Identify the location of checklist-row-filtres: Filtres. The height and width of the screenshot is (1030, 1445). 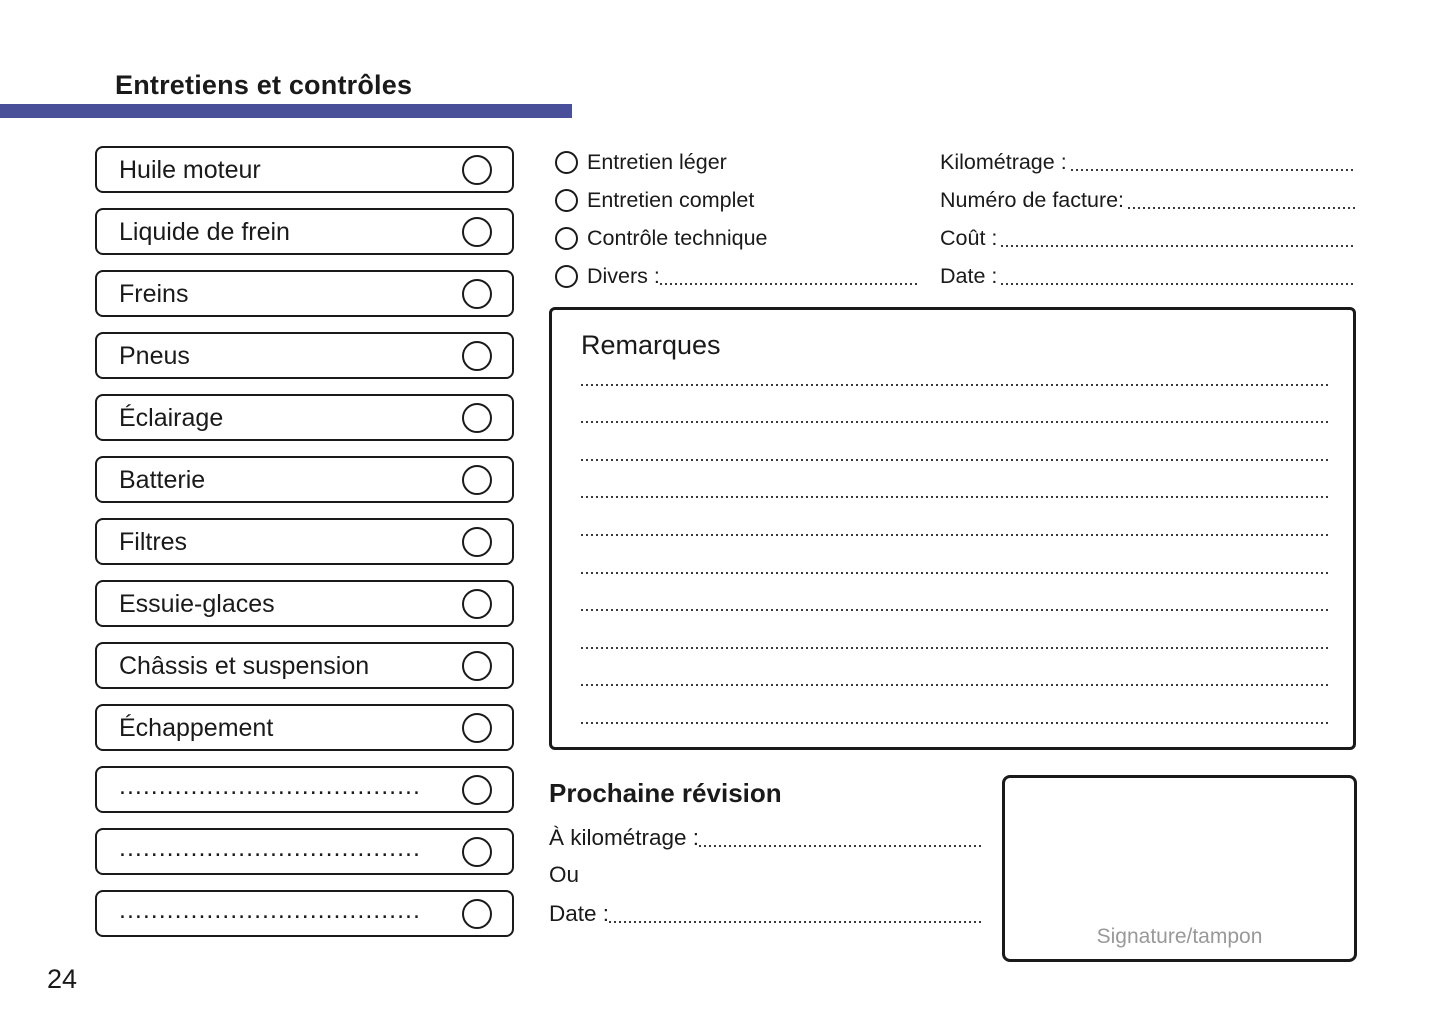
(304, 541).